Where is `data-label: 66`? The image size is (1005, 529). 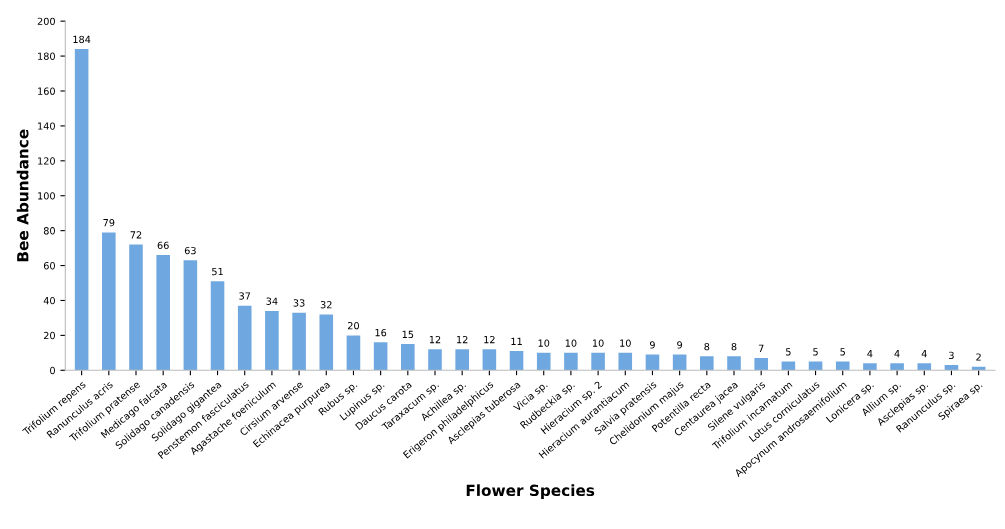
data-label: 66 is located at coordinates (163, 245).